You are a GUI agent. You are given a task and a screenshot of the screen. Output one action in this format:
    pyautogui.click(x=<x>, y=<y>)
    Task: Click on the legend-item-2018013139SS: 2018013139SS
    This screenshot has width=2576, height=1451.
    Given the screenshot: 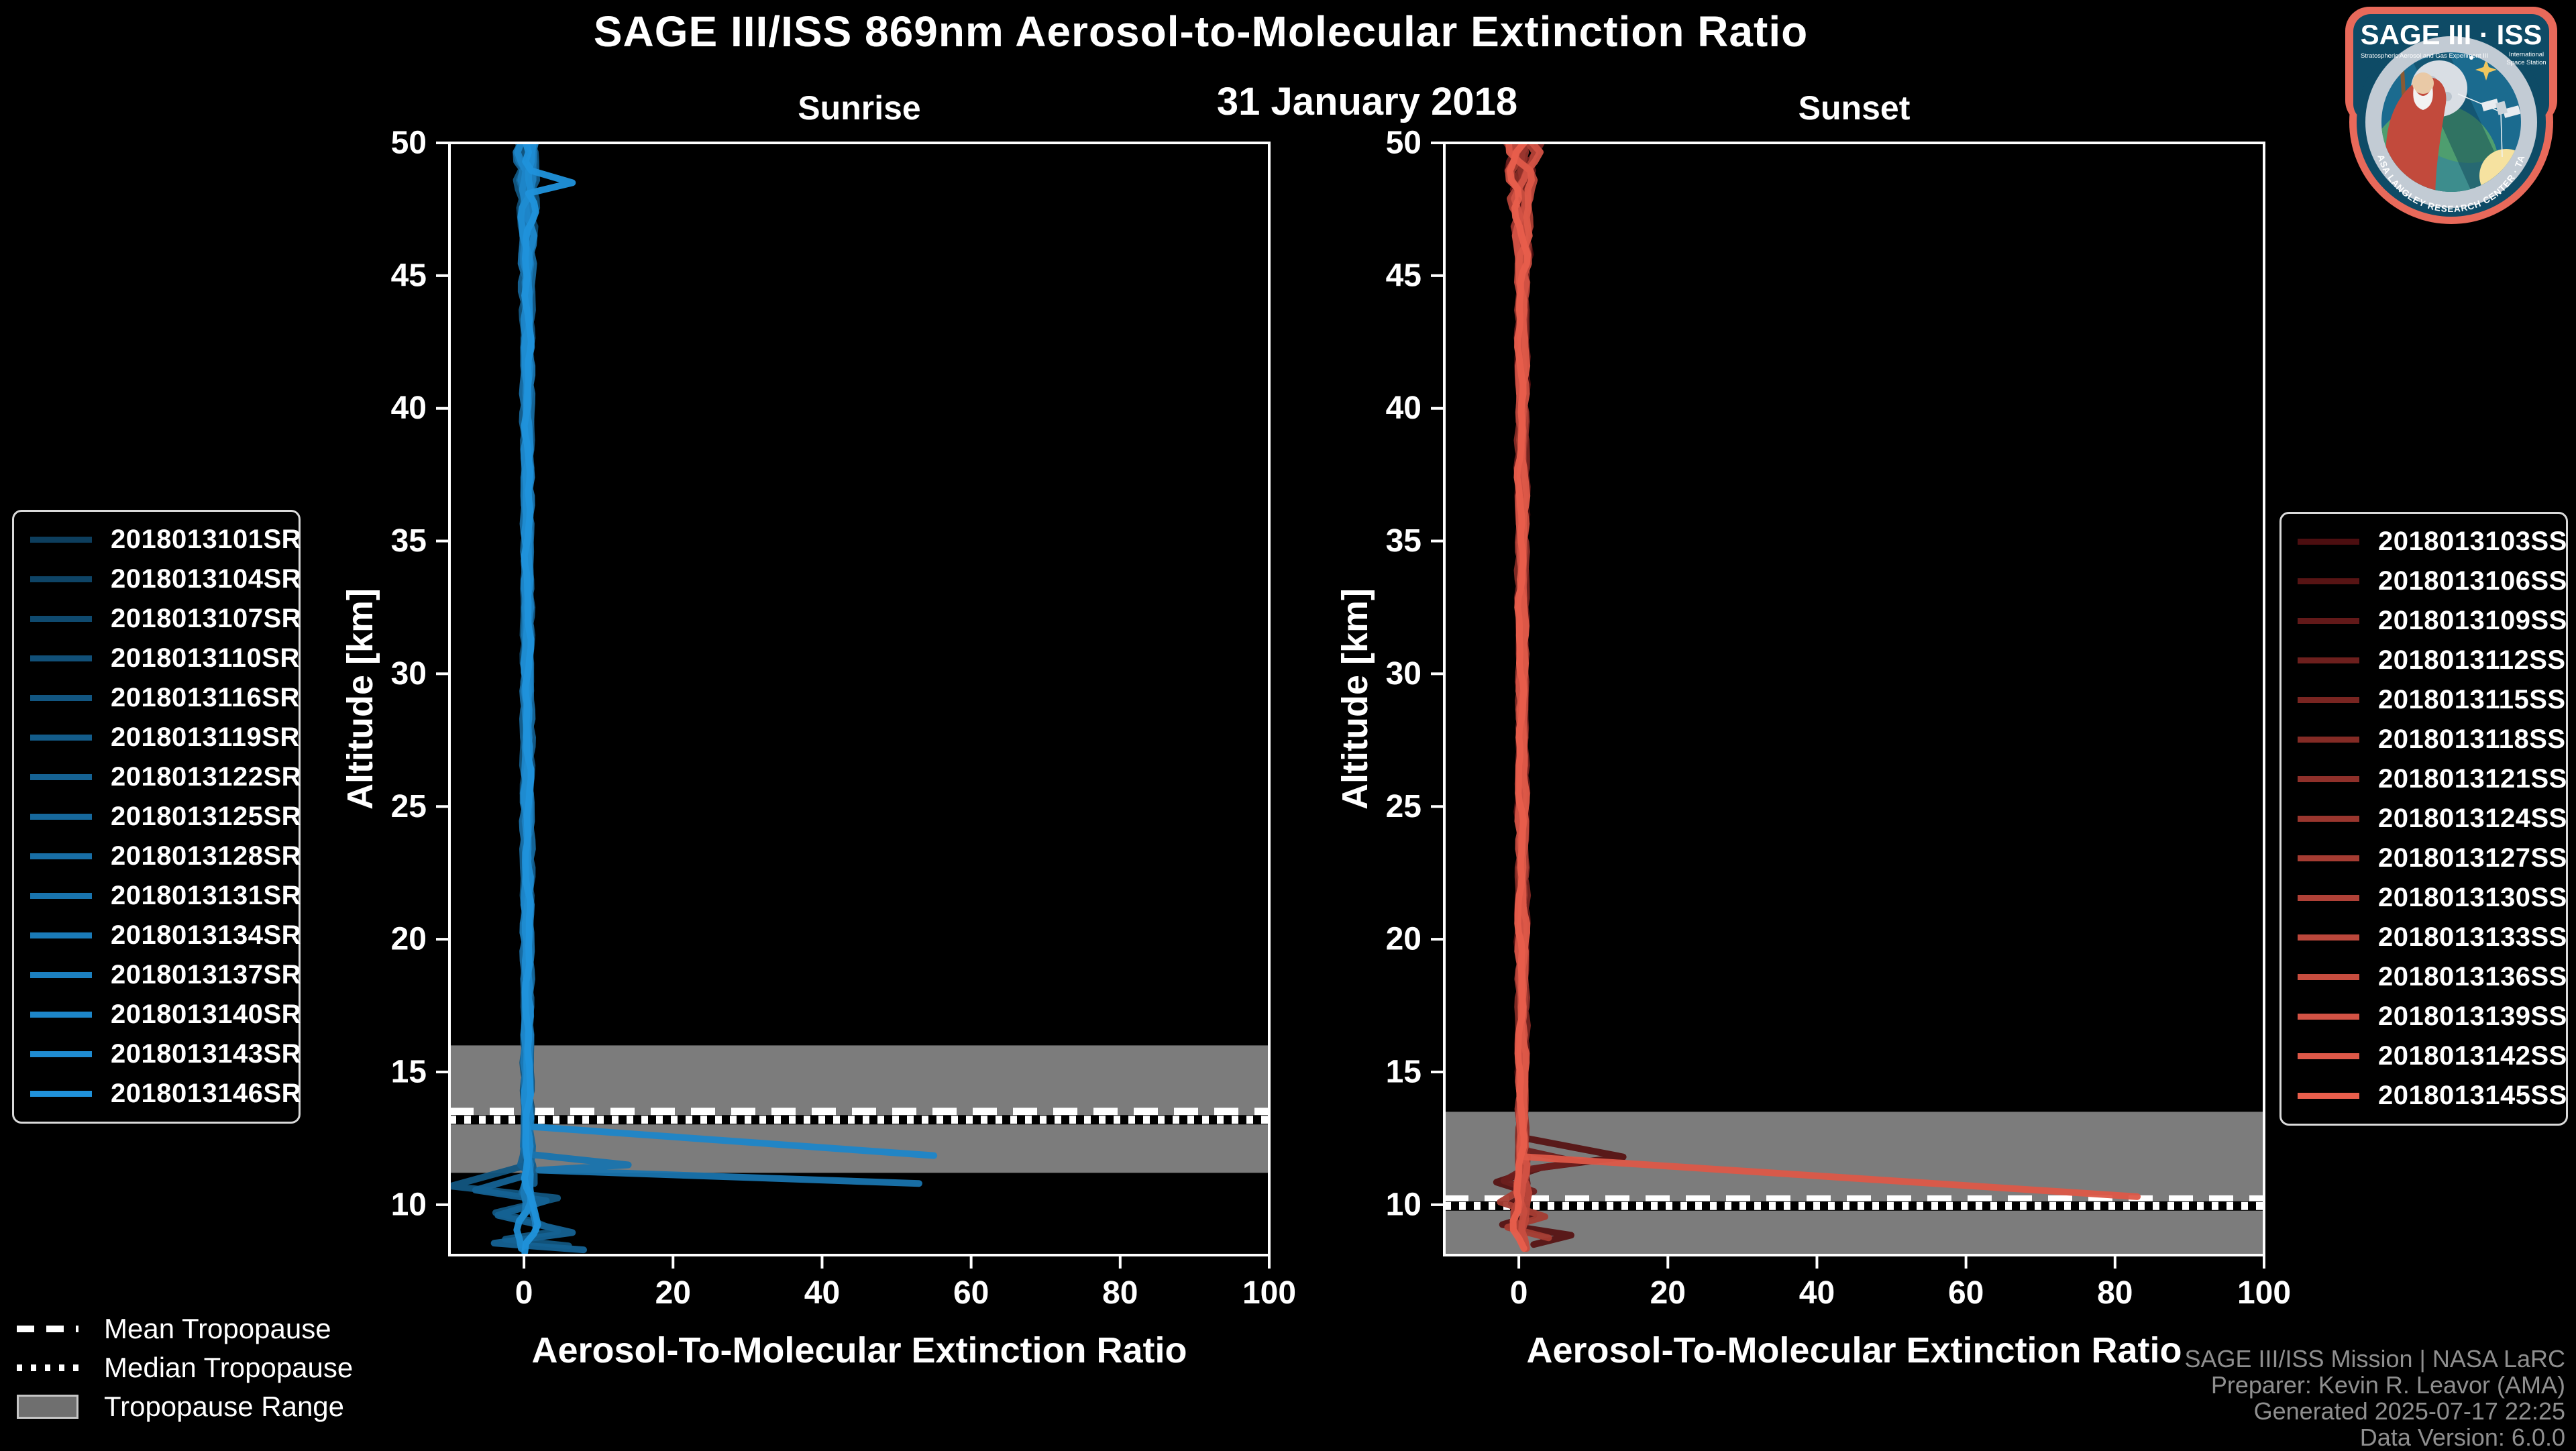 What is the action you would take?
    pyautogui.click(x=2424, y=1017)
    